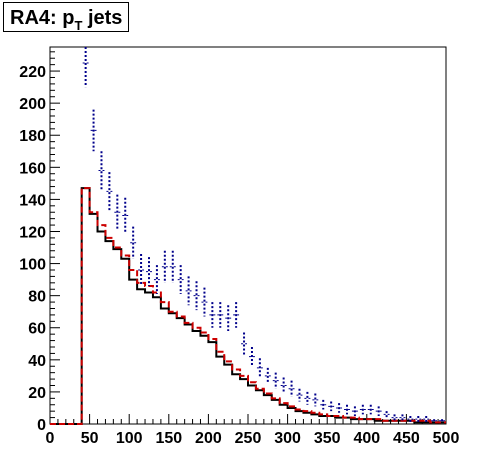  I want to click on y-tick-label: 160, so click(32, 168).